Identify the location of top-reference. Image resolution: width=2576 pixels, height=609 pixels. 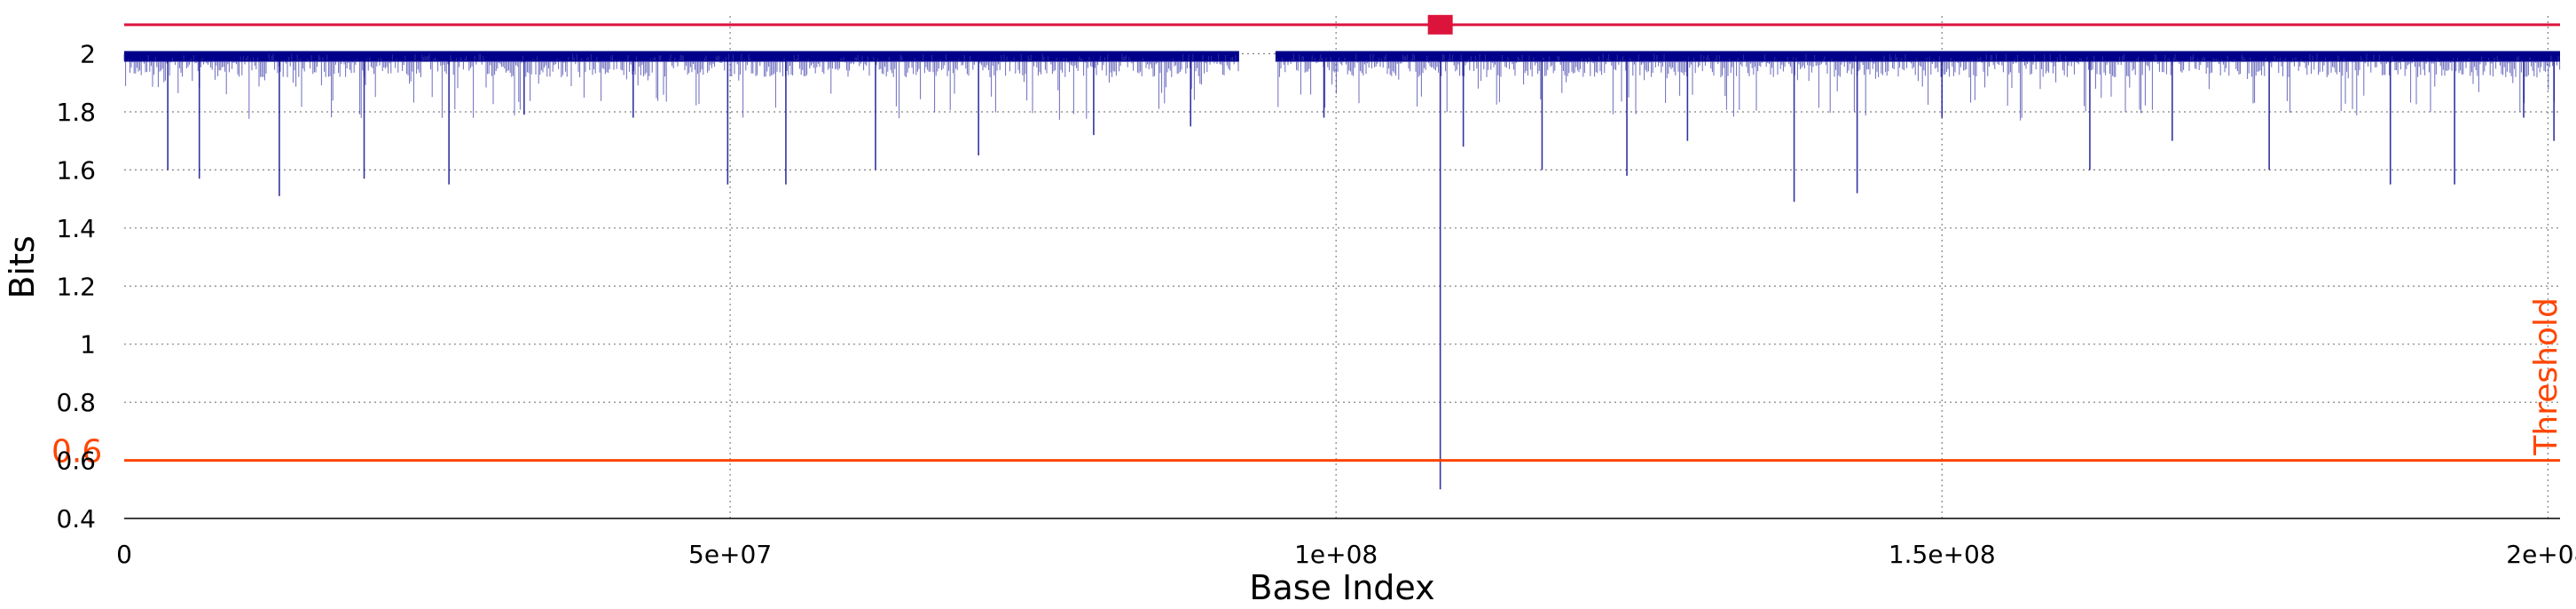
(1342, 24).